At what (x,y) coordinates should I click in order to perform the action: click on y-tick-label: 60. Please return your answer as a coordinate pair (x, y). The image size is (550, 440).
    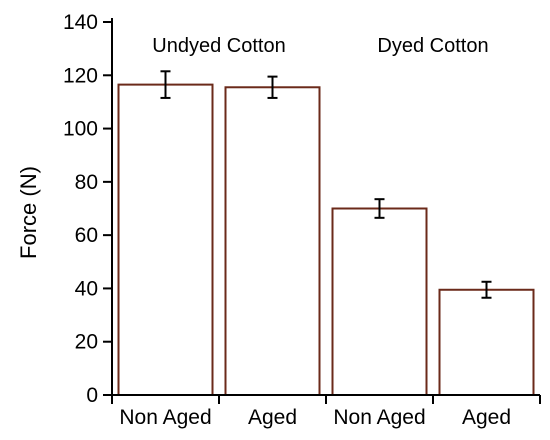
    Looking at the image, I should click on (86, 235).